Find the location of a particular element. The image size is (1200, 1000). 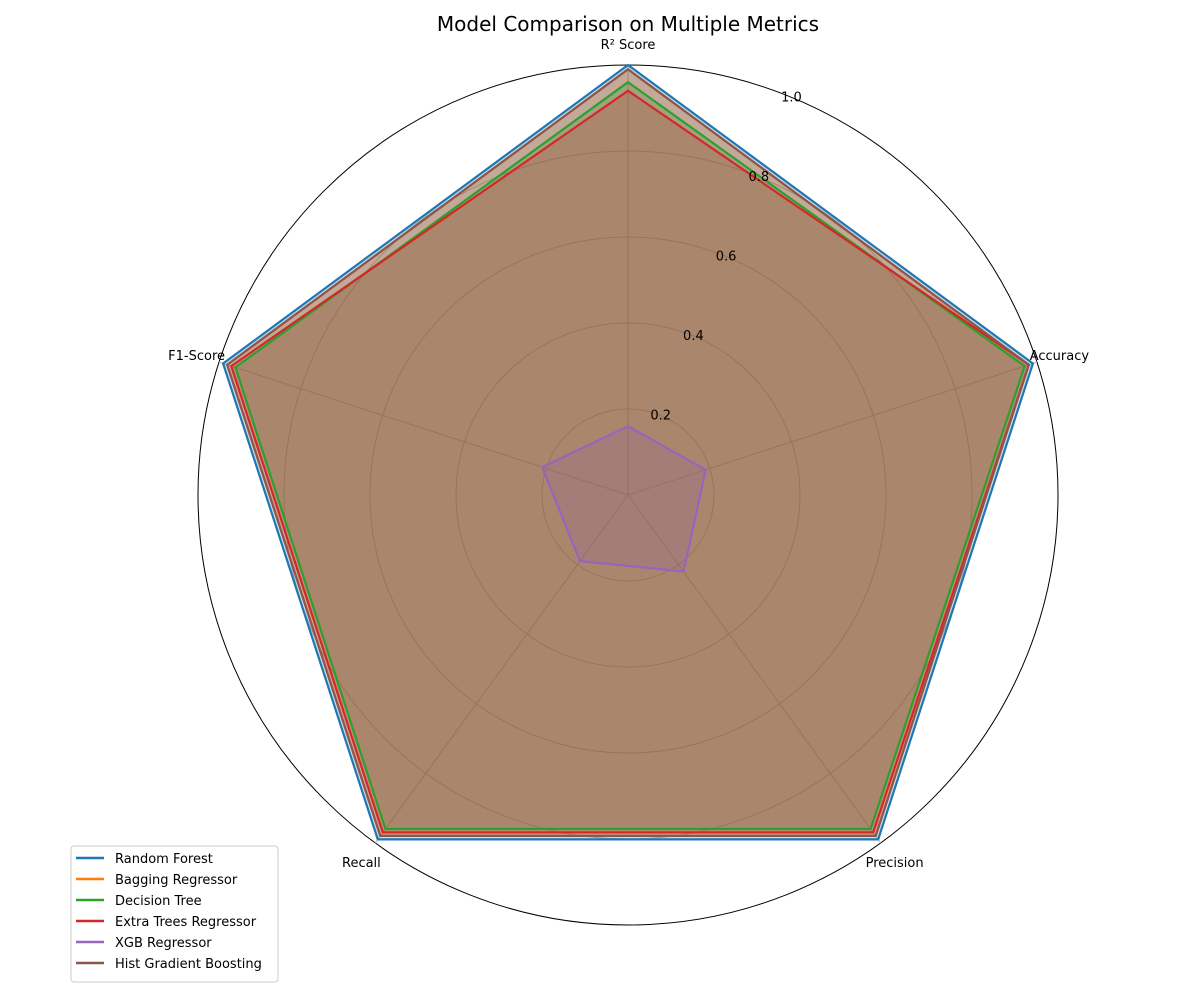

radial-tick-label: 0.2 is located at coordinates (660, 416).